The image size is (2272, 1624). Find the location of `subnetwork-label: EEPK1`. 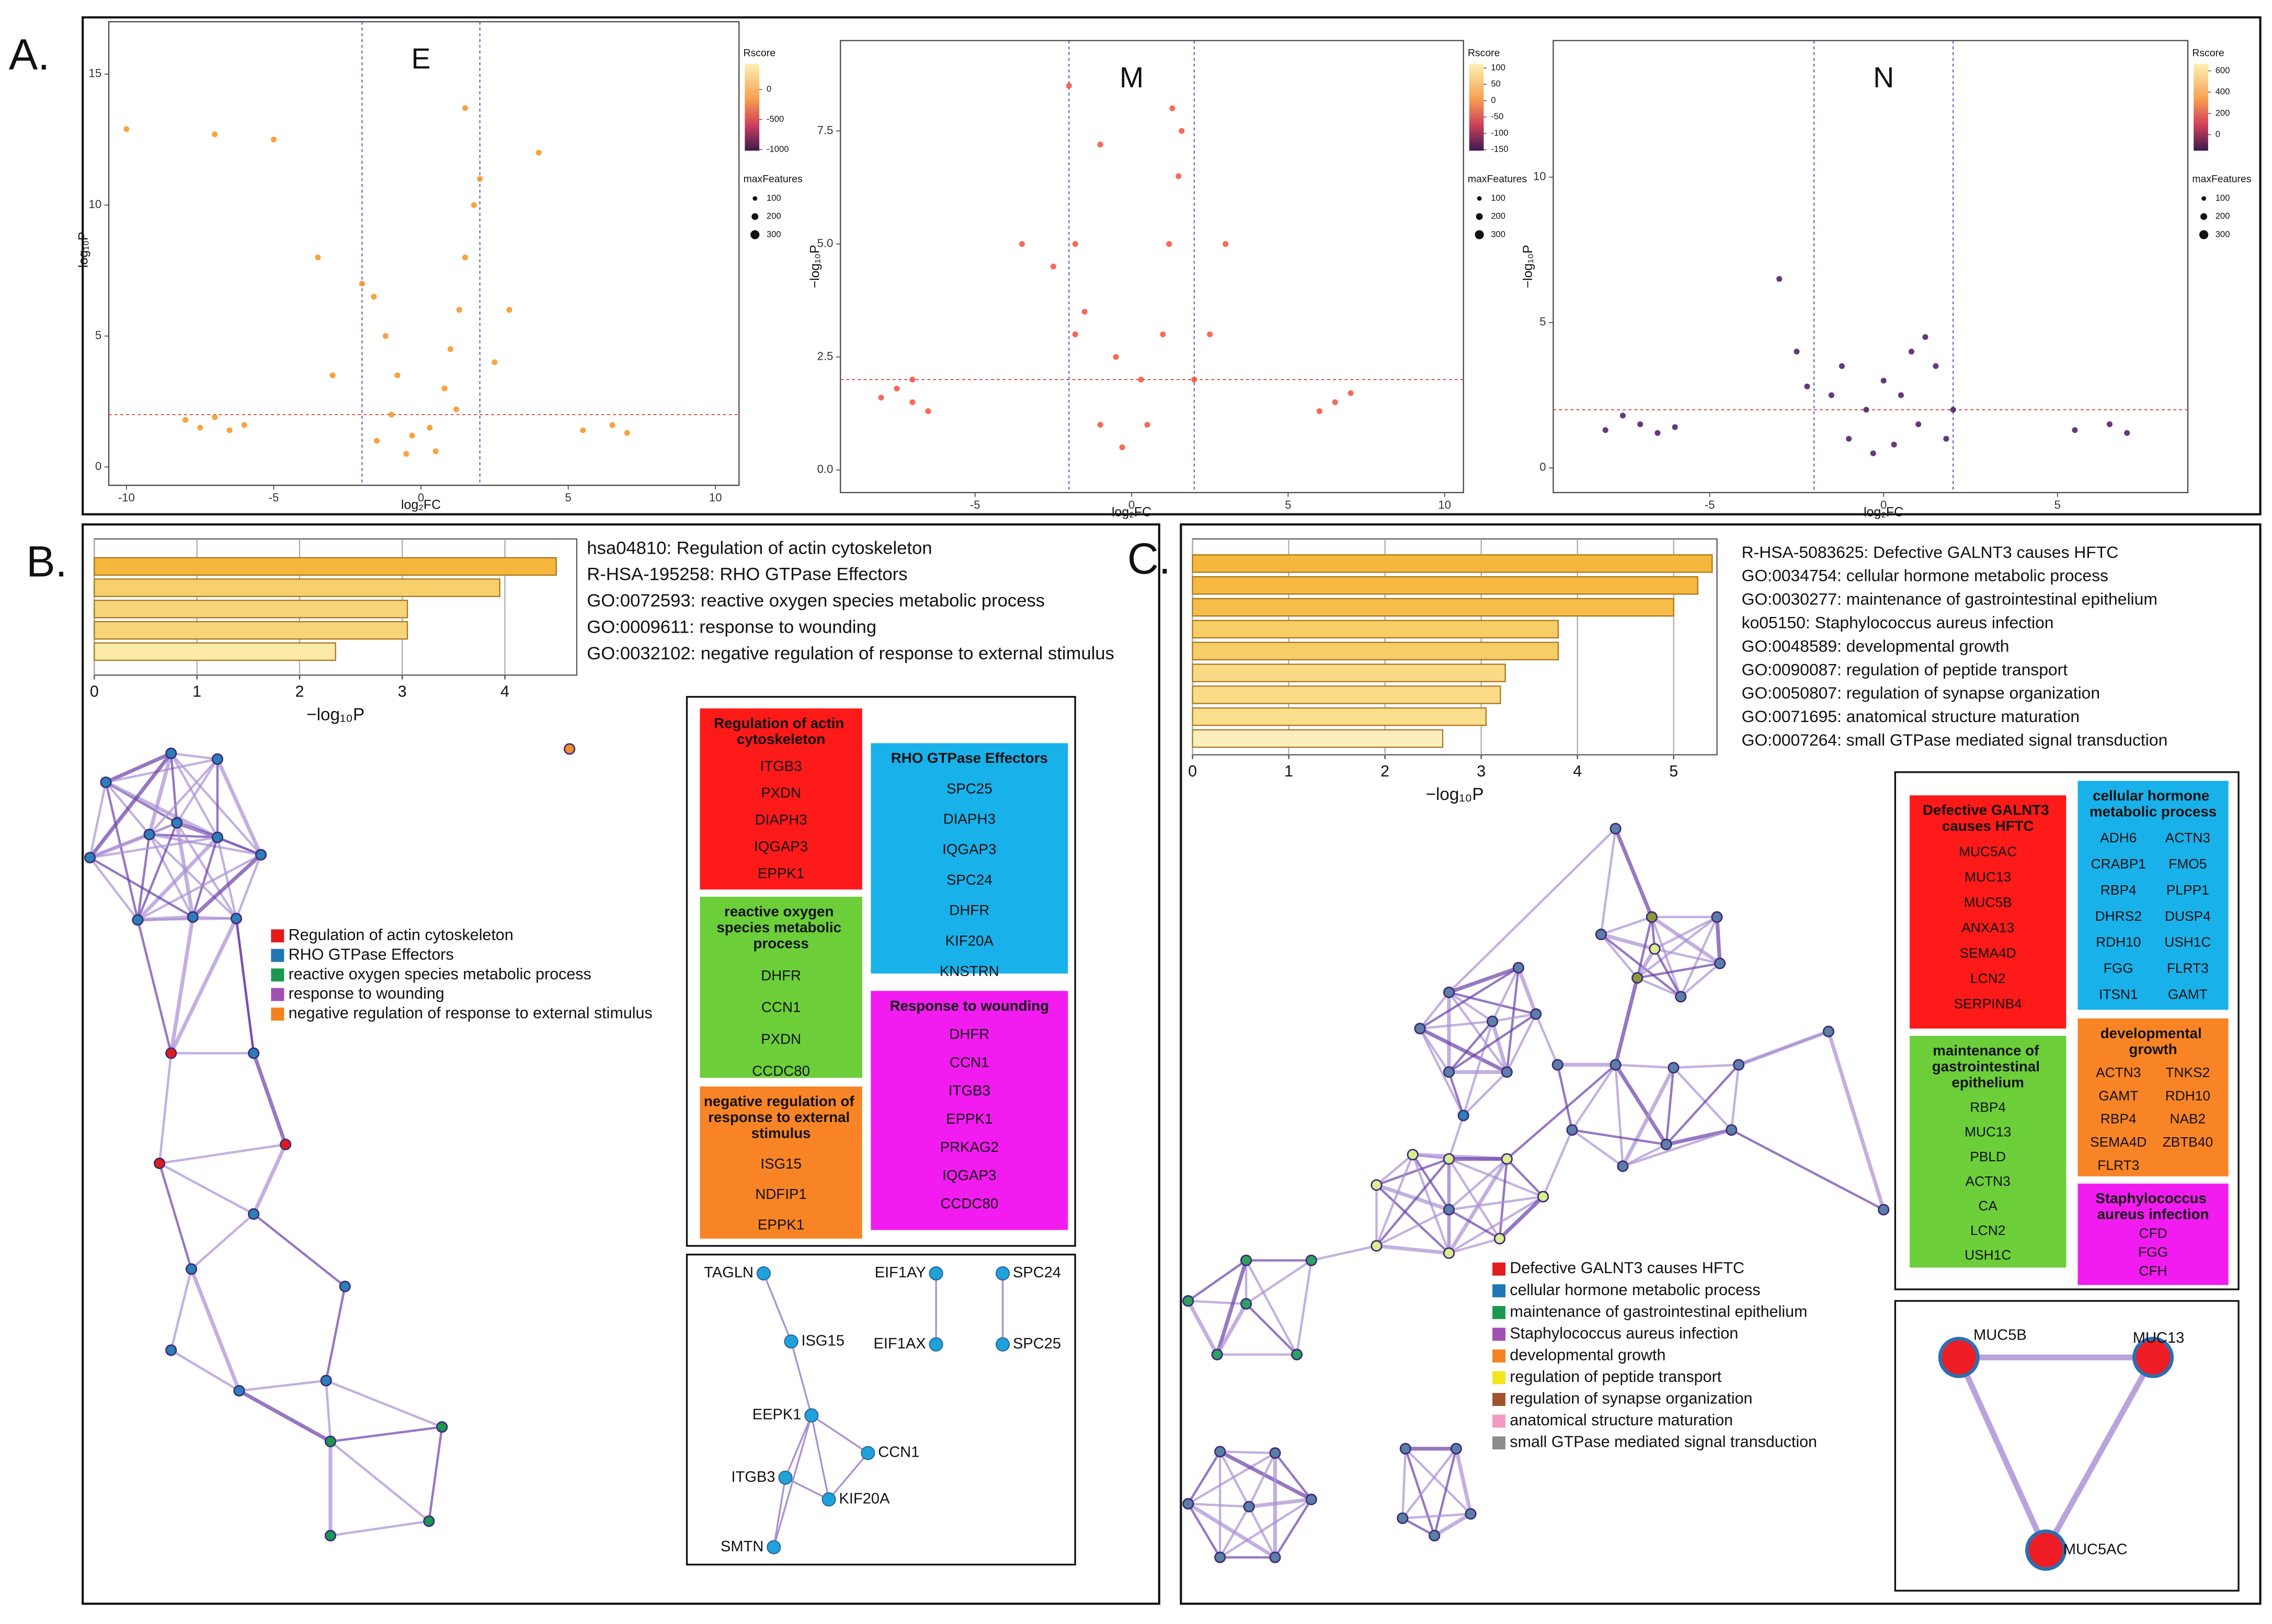

subnetwork-label: EEPK1 is located at coordinates (777, 1414).